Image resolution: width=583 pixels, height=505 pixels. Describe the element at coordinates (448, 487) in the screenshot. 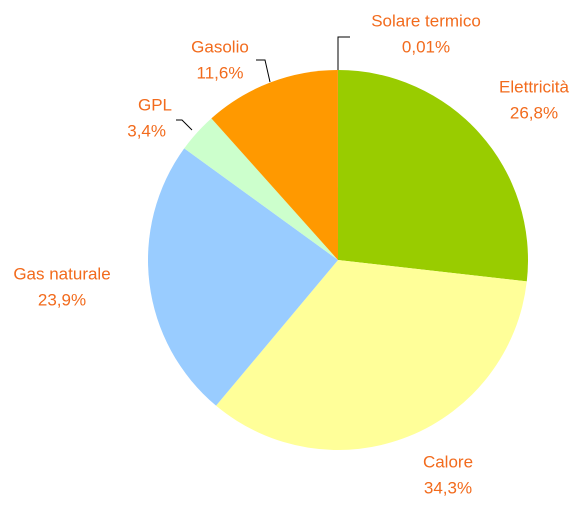

I see `slice-value-label: 34,3%` at that location.